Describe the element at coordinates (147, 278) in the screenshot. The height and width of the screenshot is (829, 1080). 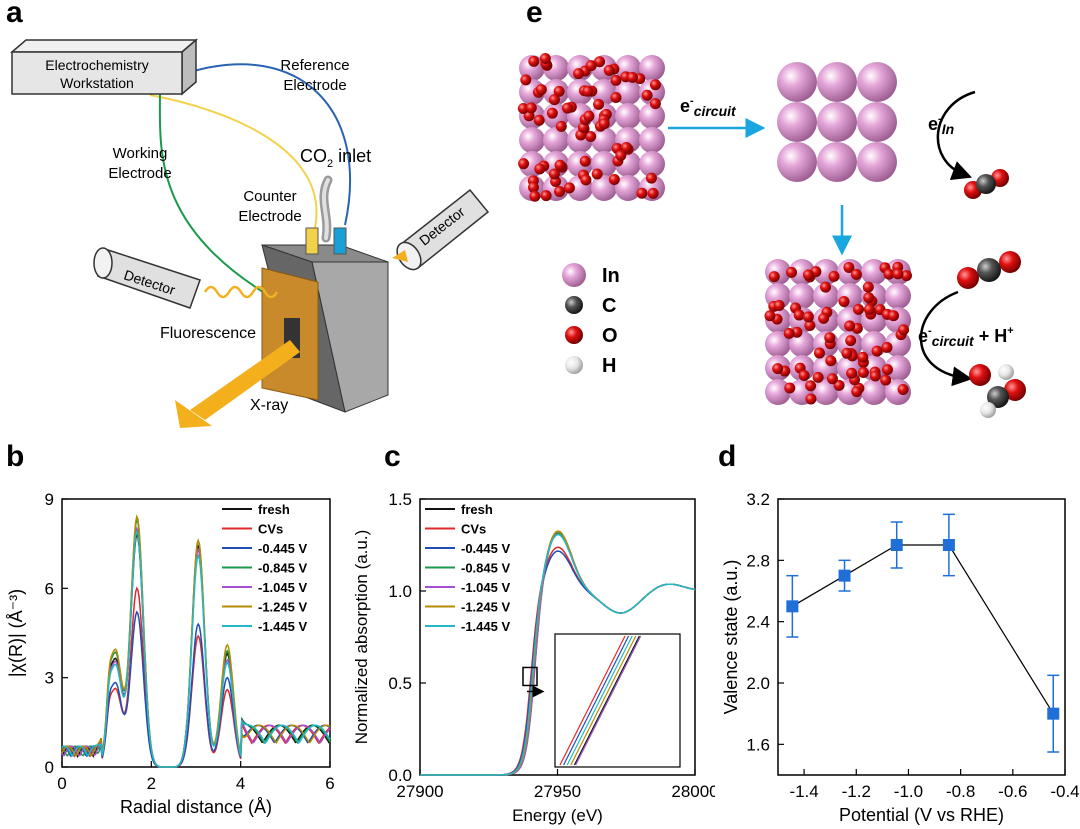
I see `detector-left-body` at that location.